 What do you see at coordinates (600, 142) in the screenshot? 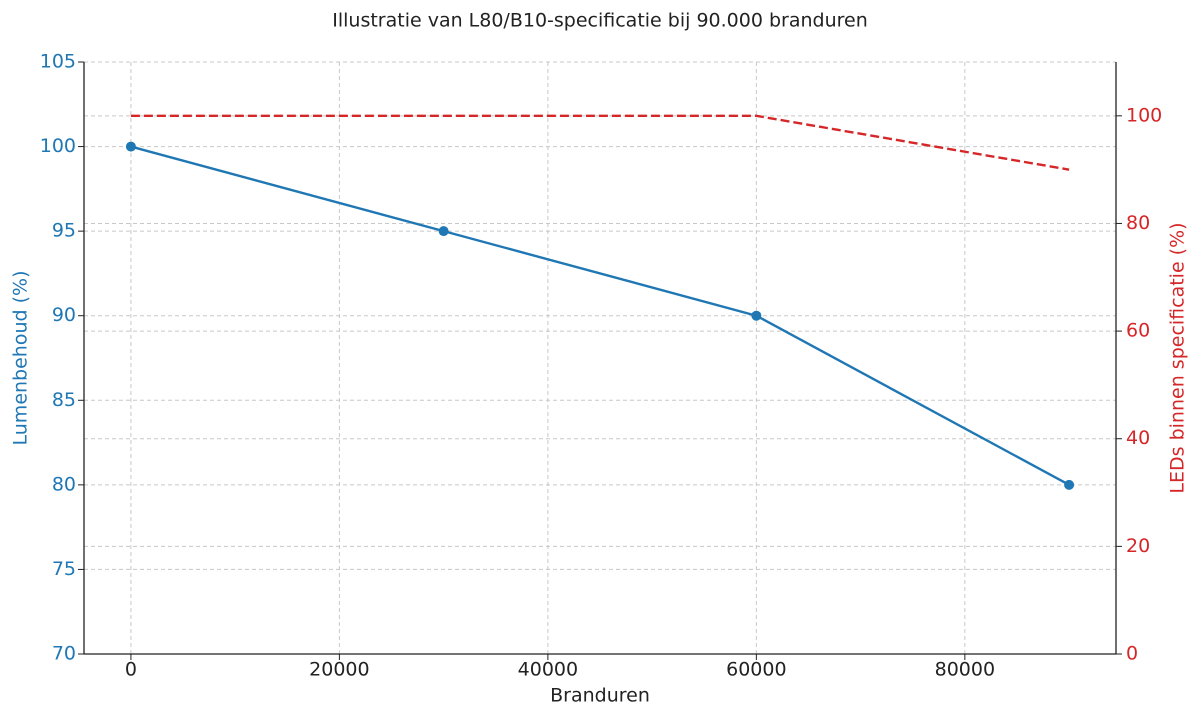
I see `series-line` at bounding box center [600, 142].